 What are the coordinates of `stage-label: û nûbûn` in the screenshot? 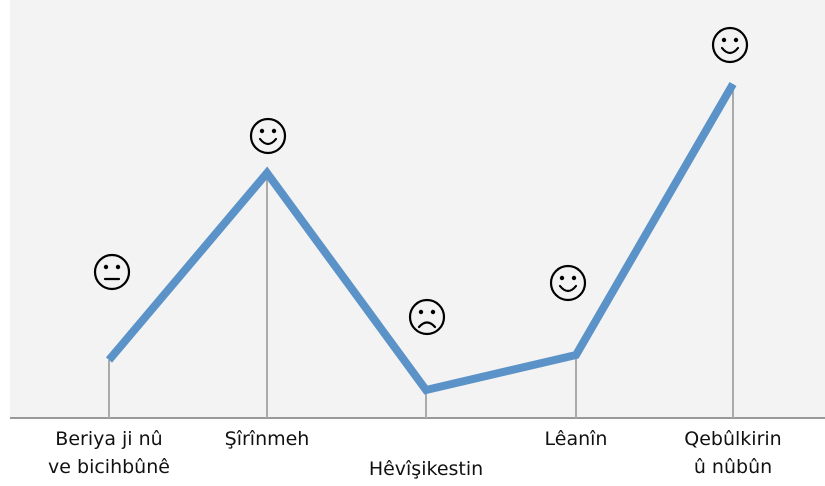 It's located at (733, 467).